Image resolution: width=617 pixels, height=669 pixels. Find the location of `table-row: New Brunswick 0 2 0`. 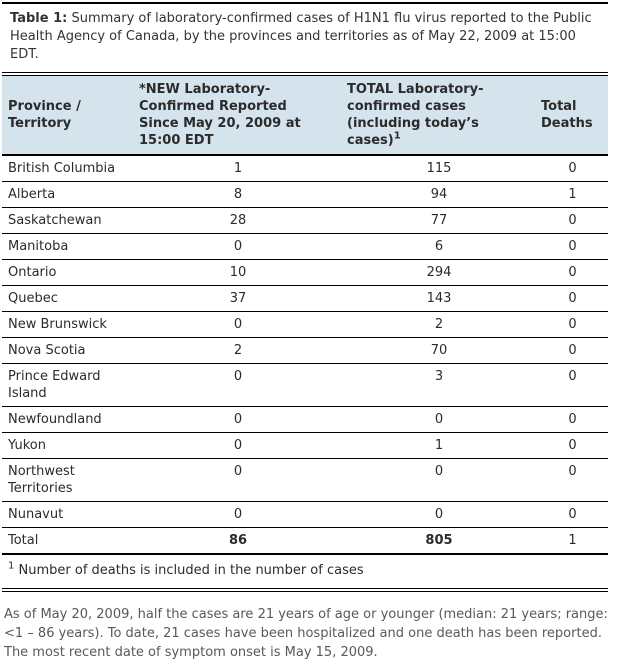

table-row: New Brunswick 0 2 0 is located at coordinates (305, 324).